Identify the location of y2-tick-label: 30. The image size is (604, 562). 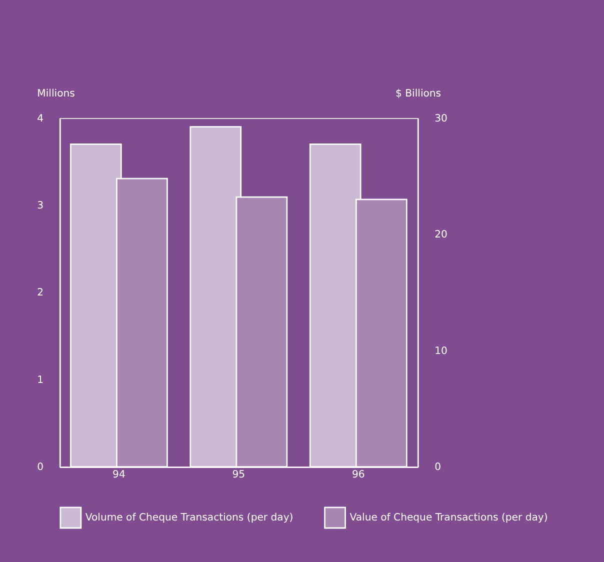
(441, 118).